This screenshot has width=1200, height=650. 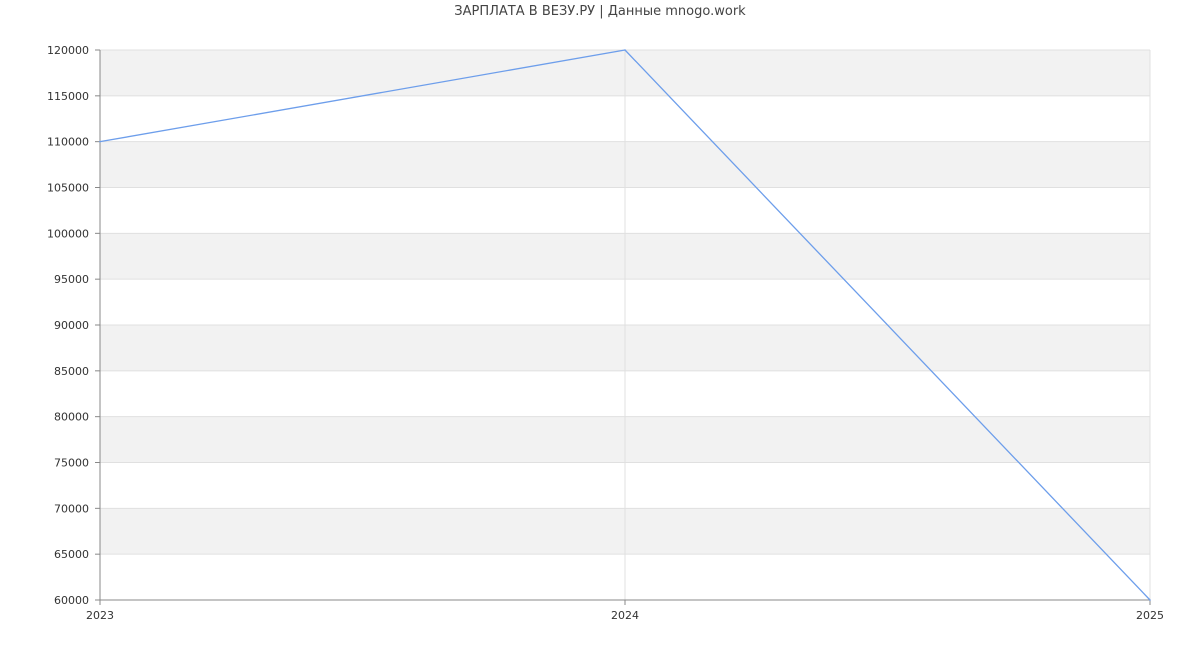 What do you see at coordinates (68, 142) in the screenshot?
I see `y-tick-label: 110000` at bounding box center [68, 142].